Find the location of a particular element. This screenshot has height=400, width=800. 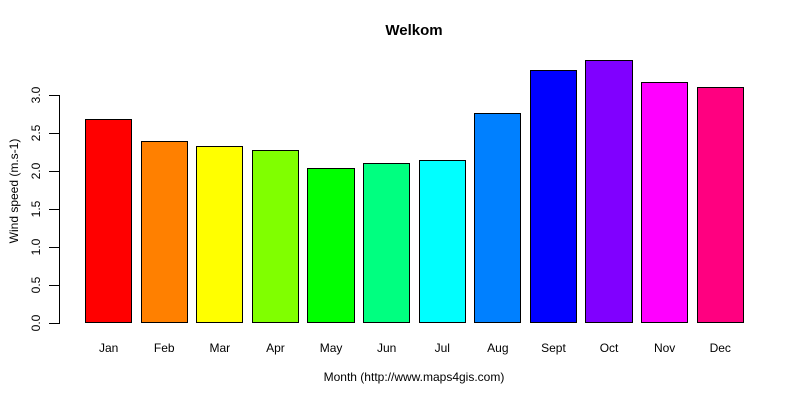

x-tick-label-sept: Sept is located at coordinates (553, 348).